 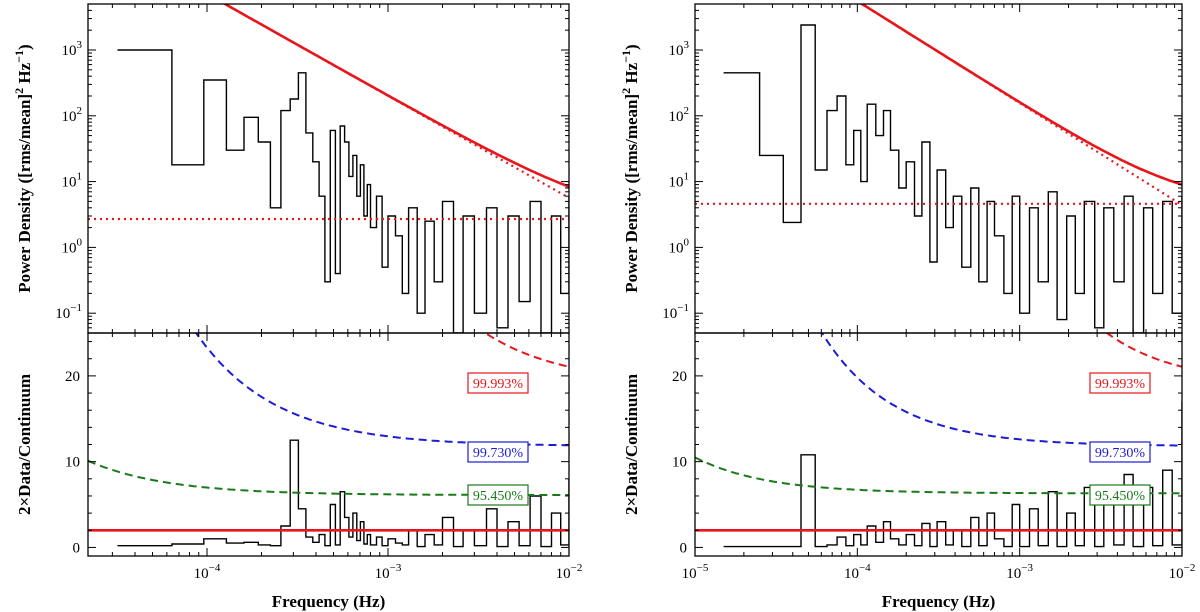 I want to click on series-99-730-, so click(x=1001, y=390).